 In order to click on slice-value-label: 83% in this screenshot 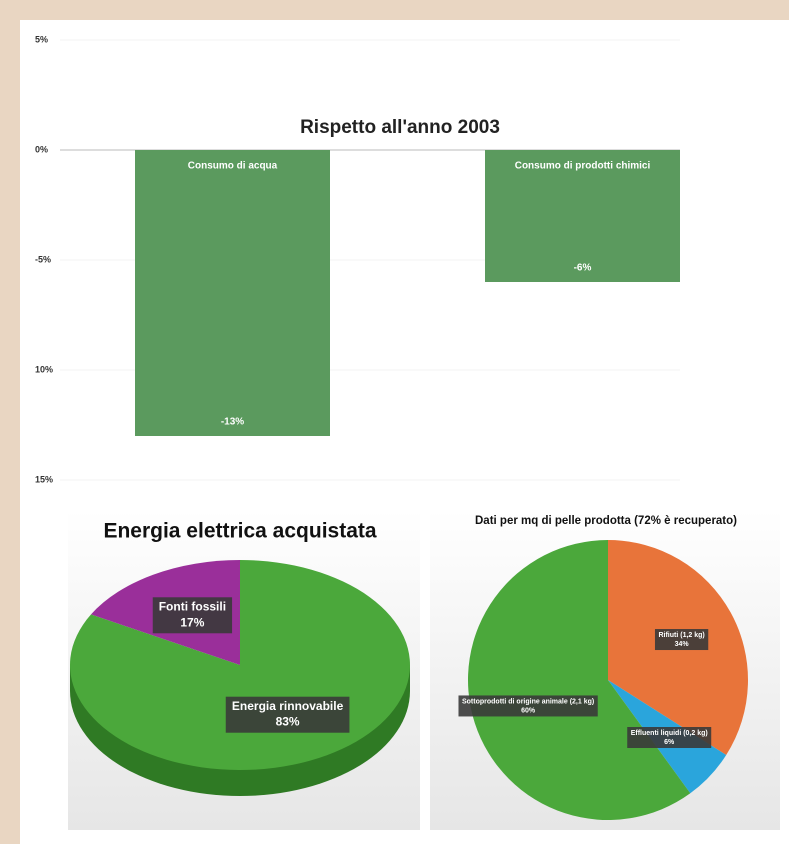, I will do `click(288, 722)`.